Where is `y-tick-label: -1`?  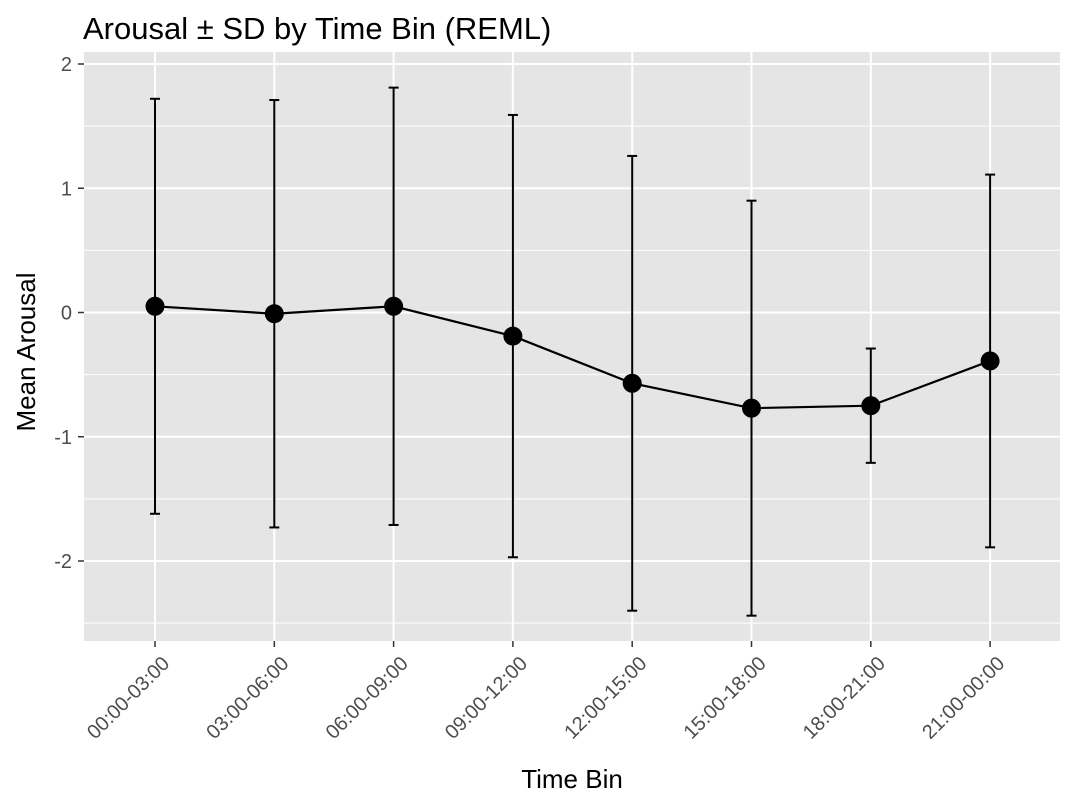 y-tick-label: -1 is located at coordinates (63, 438).